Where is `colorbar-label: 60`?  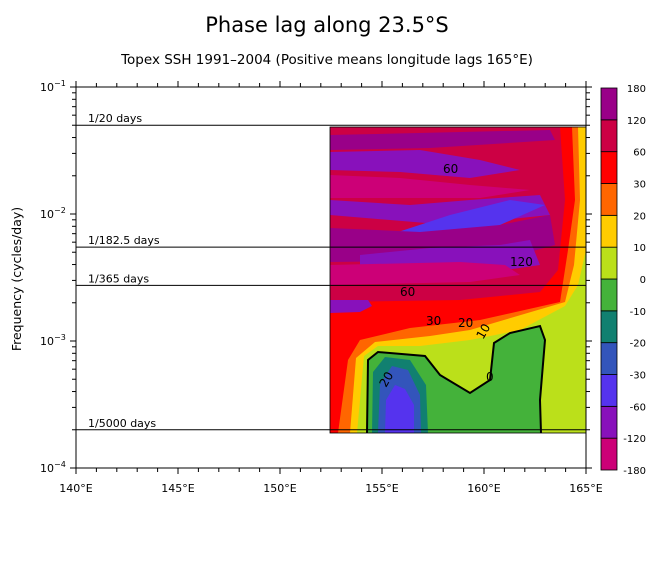 colorbar-label: 60 is located at coordinates (639, 153).